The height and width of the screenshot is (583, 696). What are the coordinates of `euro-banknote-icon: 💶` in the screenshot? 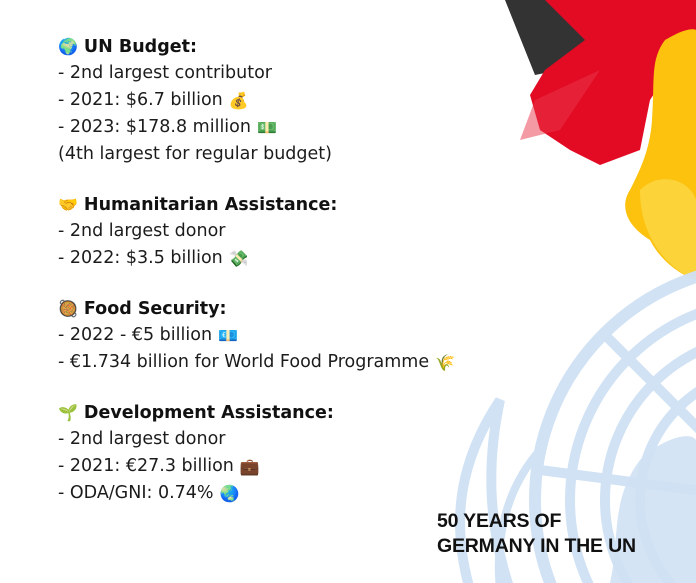 It's located at (228, 335).